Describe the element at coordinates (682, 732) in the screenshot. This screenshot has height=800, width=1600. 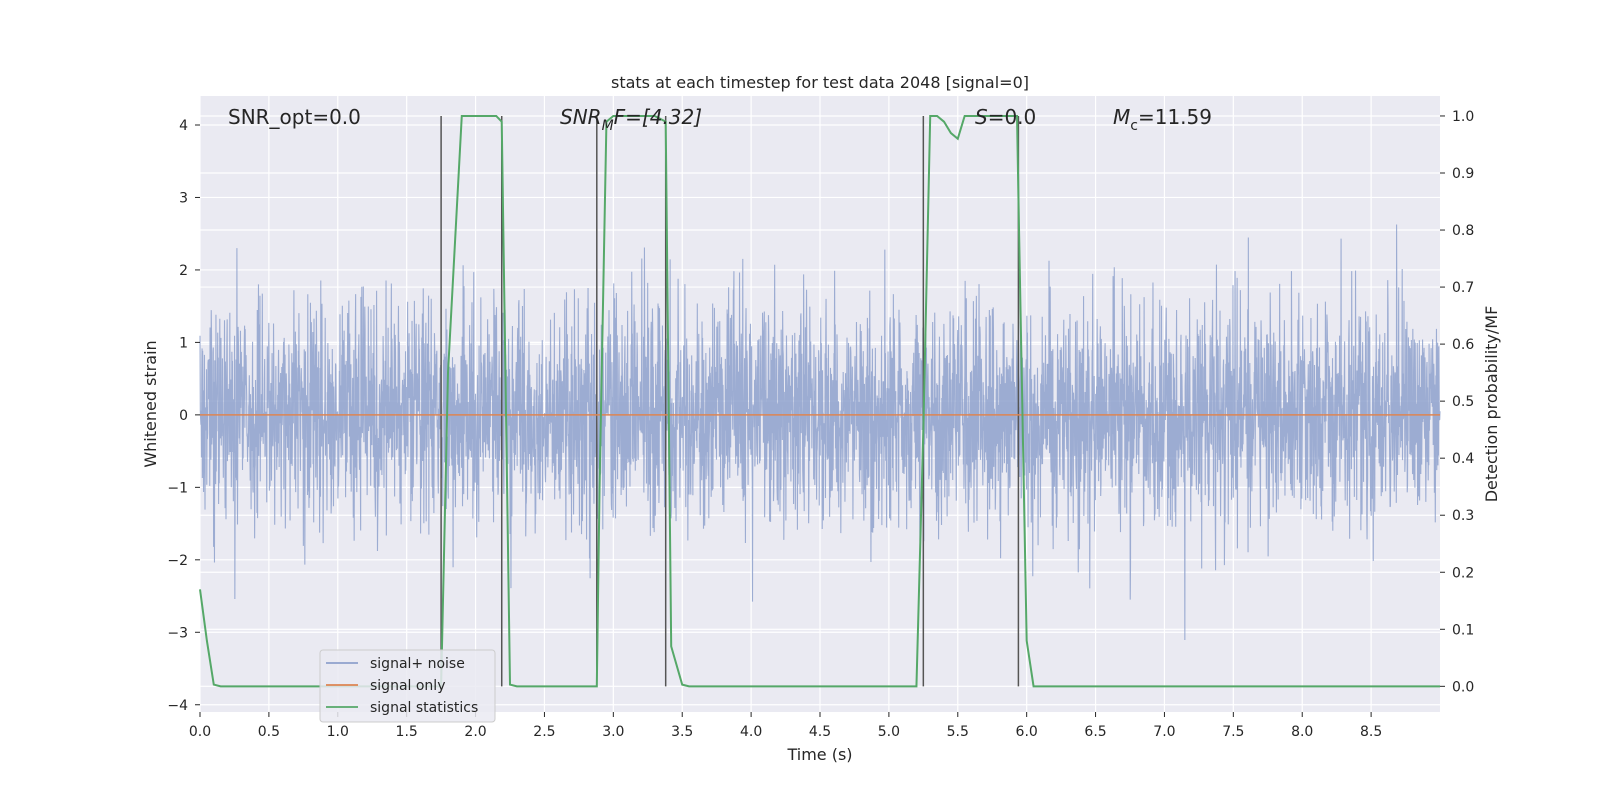
I see `x-tick-label: 3.5` at that location.